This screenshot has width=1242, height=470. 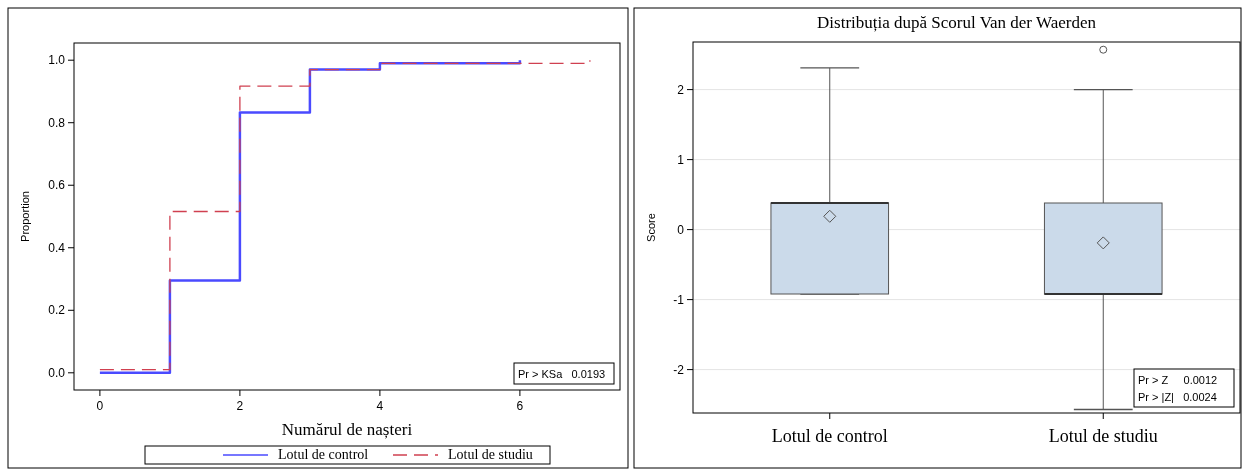 What do you see at coordinates (679, 369) in the screenshot?
I see `y-tick-label: -2` at bounding box center [679, 369].